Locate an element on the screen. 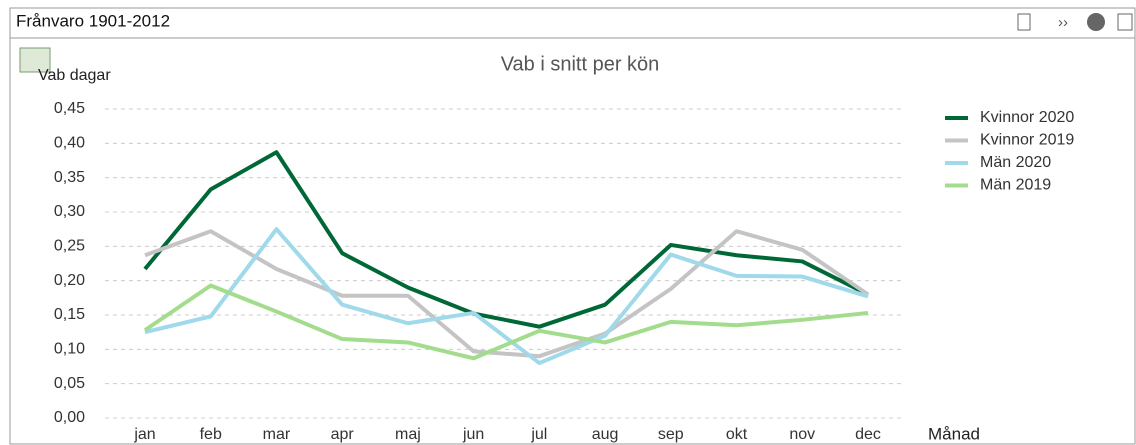  x-tick-label: jan is located at coordinates (144, 434).